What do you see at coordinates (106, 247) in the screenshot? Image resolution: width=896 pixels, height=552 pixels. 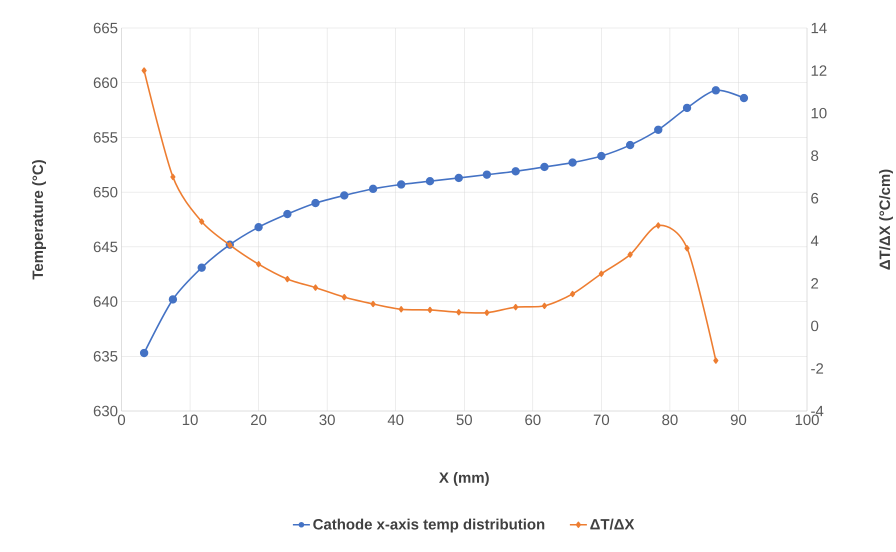 I see `y-tick-label: 645` at bounding box center [106, 247].